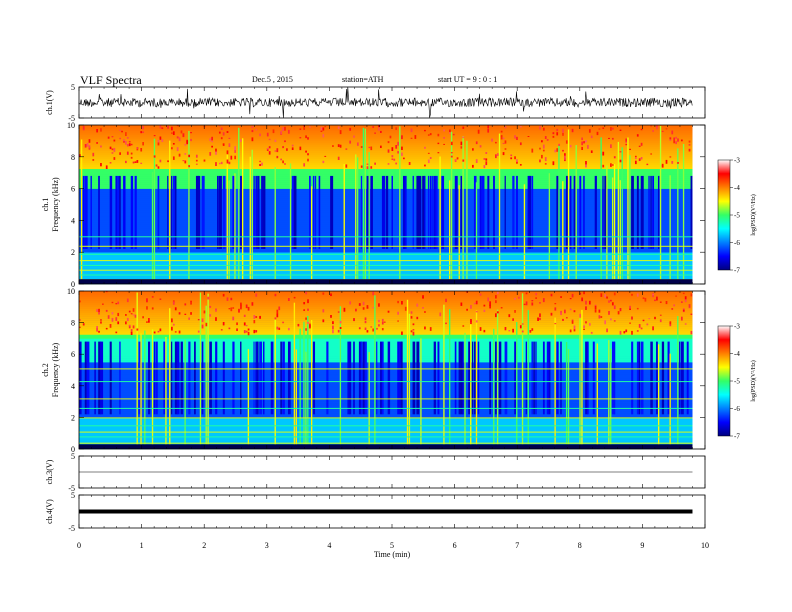 Image resolution: width=792 pixels, height=612 pixels. I want to click on ch3-waveform-panel: 5 -5 ch.3(V), so click(375, 472).